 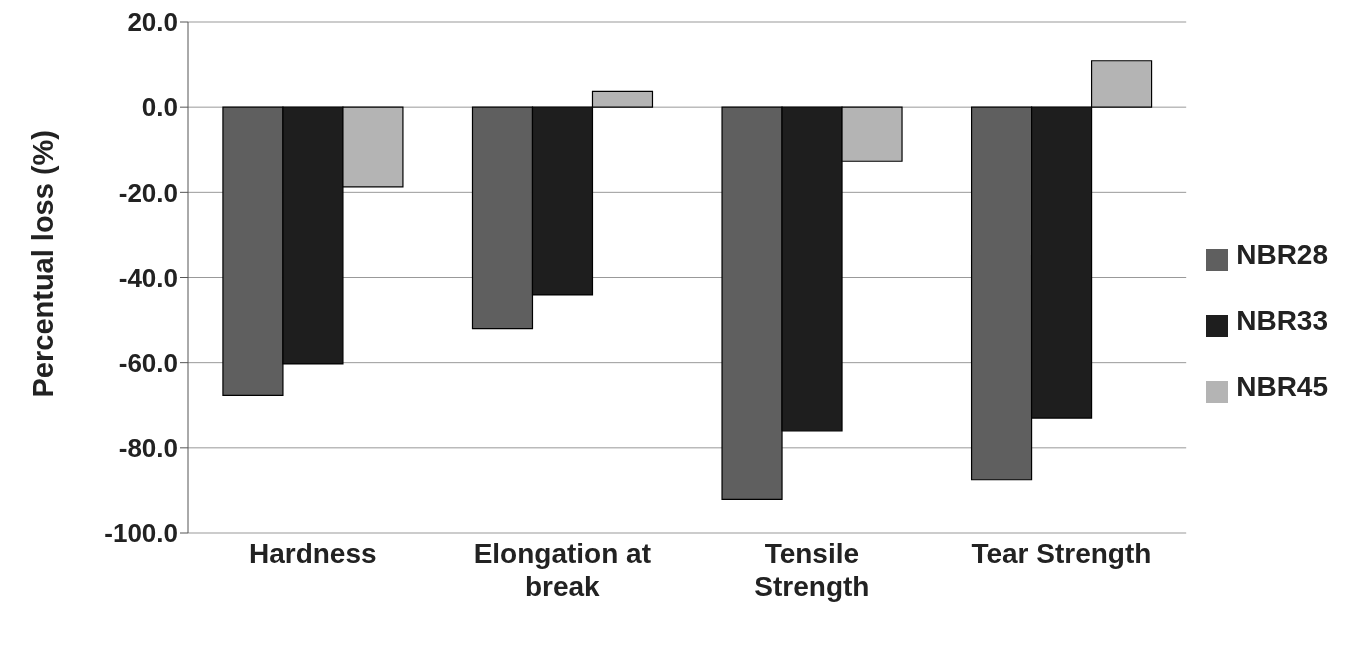 What do you see at coordinates (1282, 254) in the screenshot?
I see `legend-label: NBR28` at bounding box center [1282, 254].